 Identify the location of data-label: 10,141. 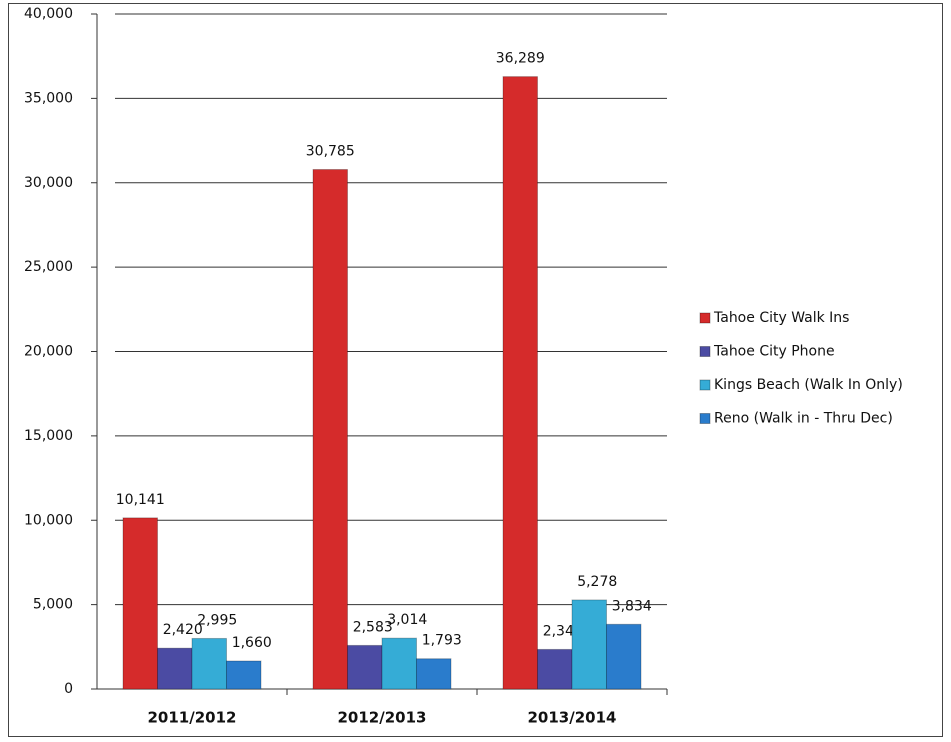
(140, 500).